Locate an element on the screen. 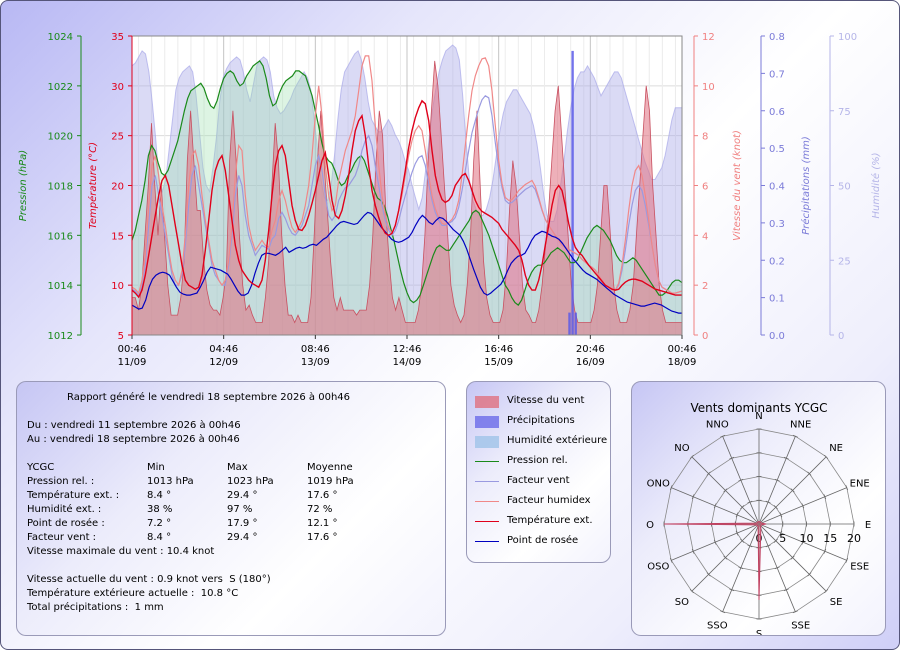 Image resolution: width=900 pixels, height=650 pixels. y-tick-label: 0.6 is located at coordinates (777, 112).